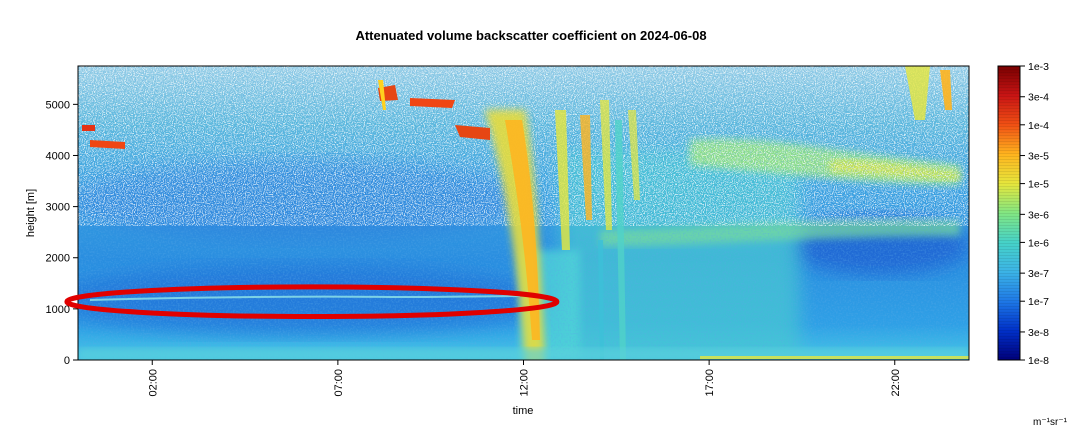  I want to click on surface-yellow-line, so click(834, 357).